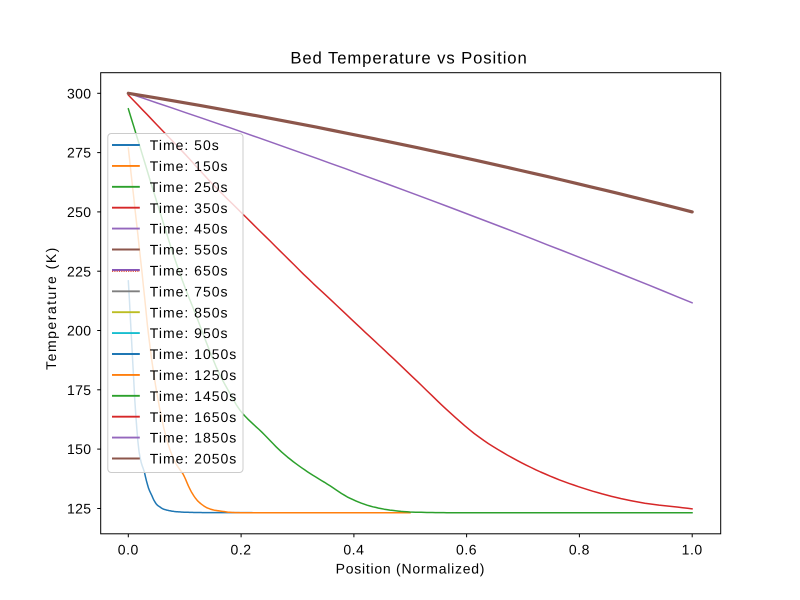 This screenshot has width=800, height=600. What do you see at coordinates (194, 438) in the screenshot?
I see `svg-text: Time: 1850s` at bounding box center [194, 438].